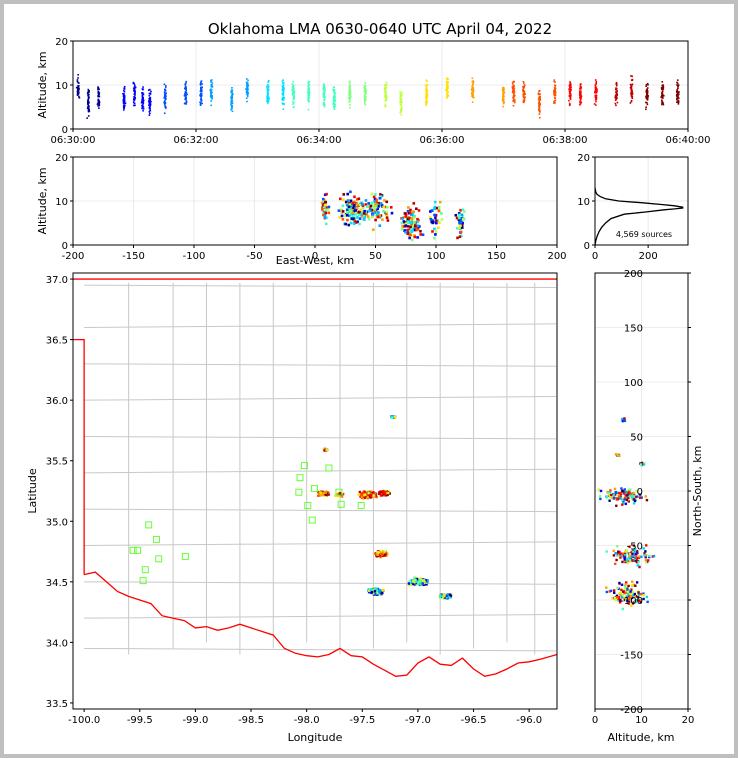 This screenshot has height=758, width=738. Describe the element at coordinates (320, 583) in the screenshot. I see `county-line` at that location.